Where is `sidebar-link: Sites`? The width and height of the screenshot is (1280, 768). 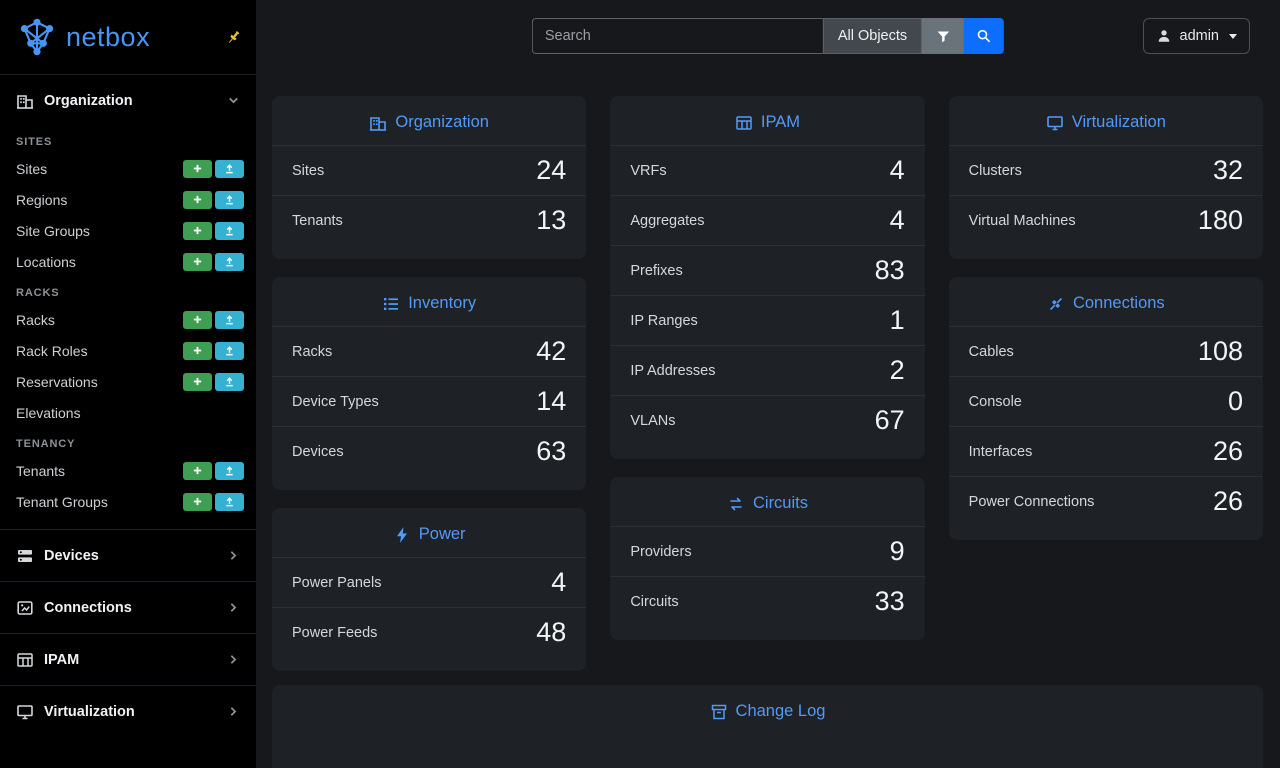
sidebar-link: Sites is located at coordinates (32, 168).